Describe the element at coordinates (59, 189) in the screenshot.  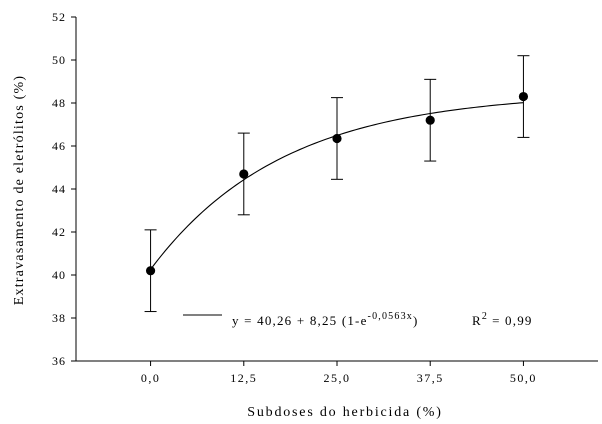
I see `y-tick-label: 44` at that location.